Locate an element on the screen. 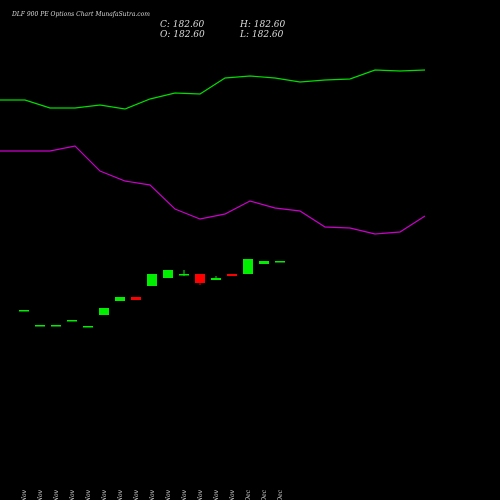 The image size is (500, 500). x-tick-label: 01 Dec is located at coordinates (248, 494).